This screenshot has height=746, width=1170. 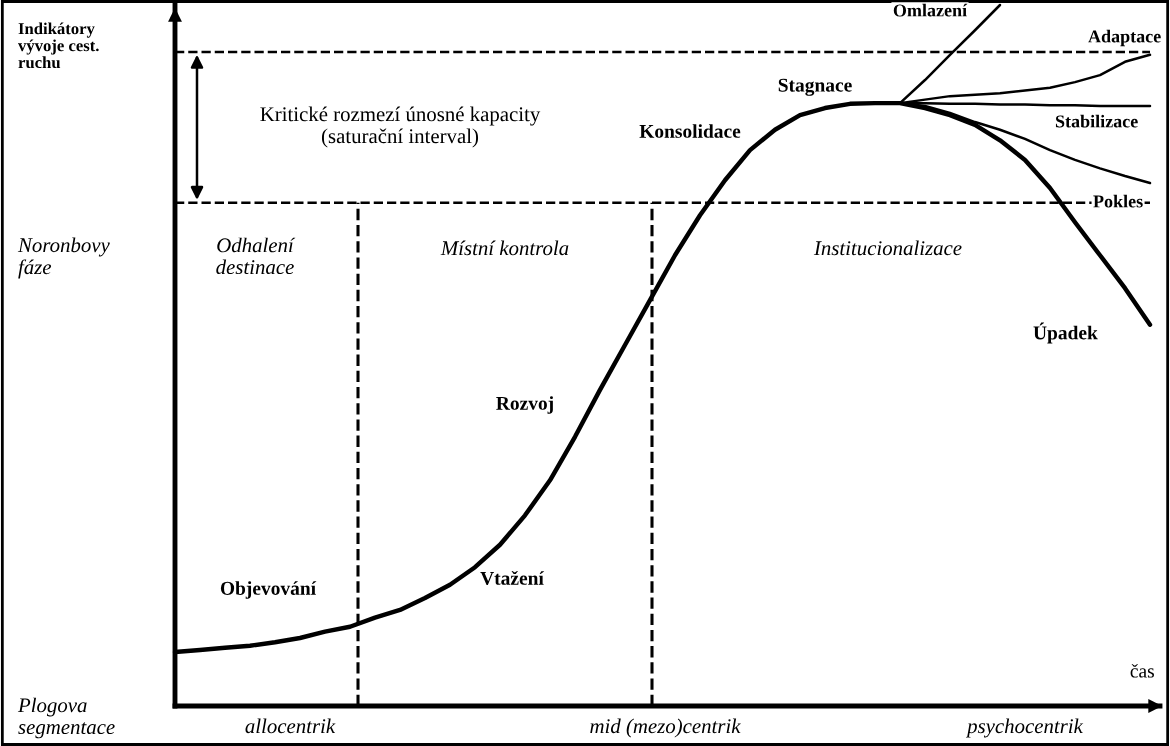 What do you see at coordinates (63, 258) in the screenshot?
I see `text: Noronbovy fáze` at bounding box center [63, 258].